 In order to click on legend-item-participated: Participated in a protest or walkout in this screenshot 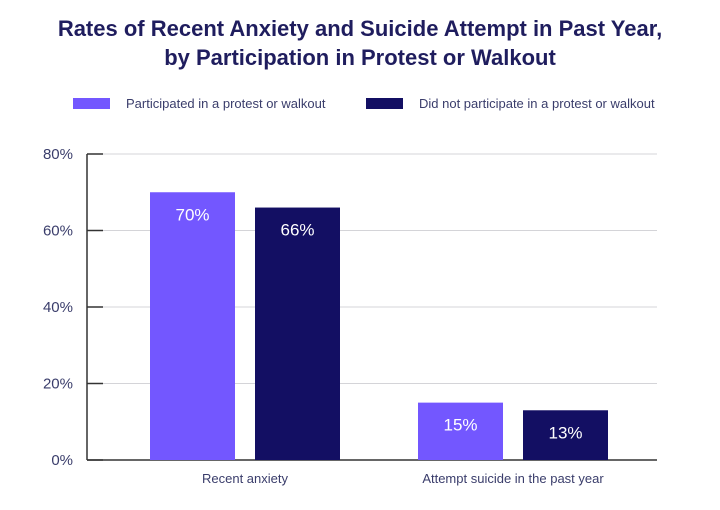, I will do `click(199, 103)`.